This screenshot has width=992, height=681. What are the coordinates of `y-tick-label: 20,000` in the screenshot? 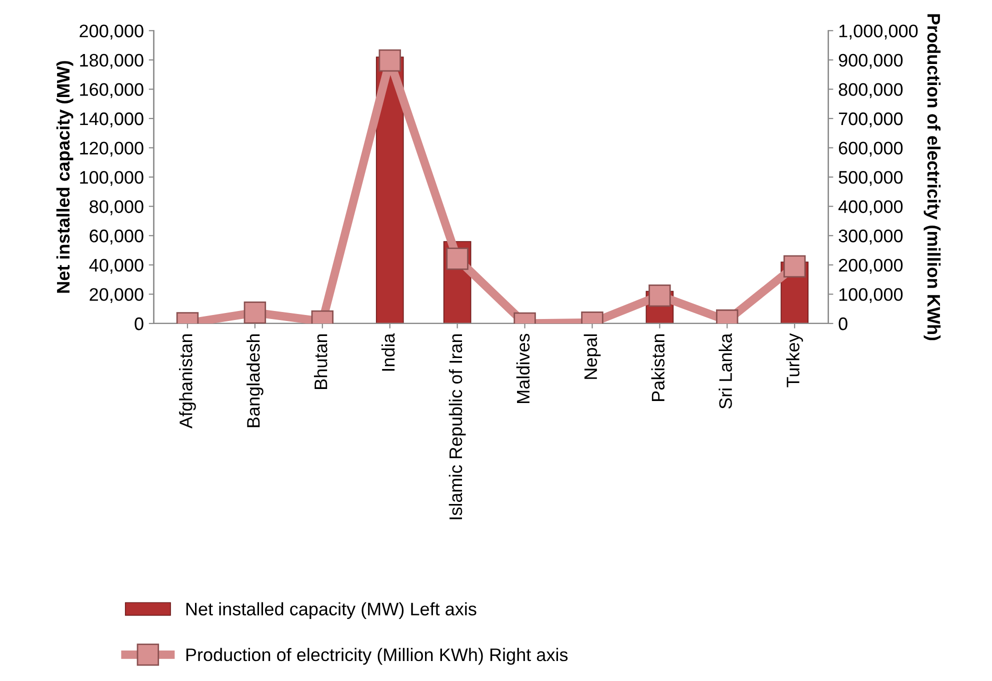 It's located at (117, 296).